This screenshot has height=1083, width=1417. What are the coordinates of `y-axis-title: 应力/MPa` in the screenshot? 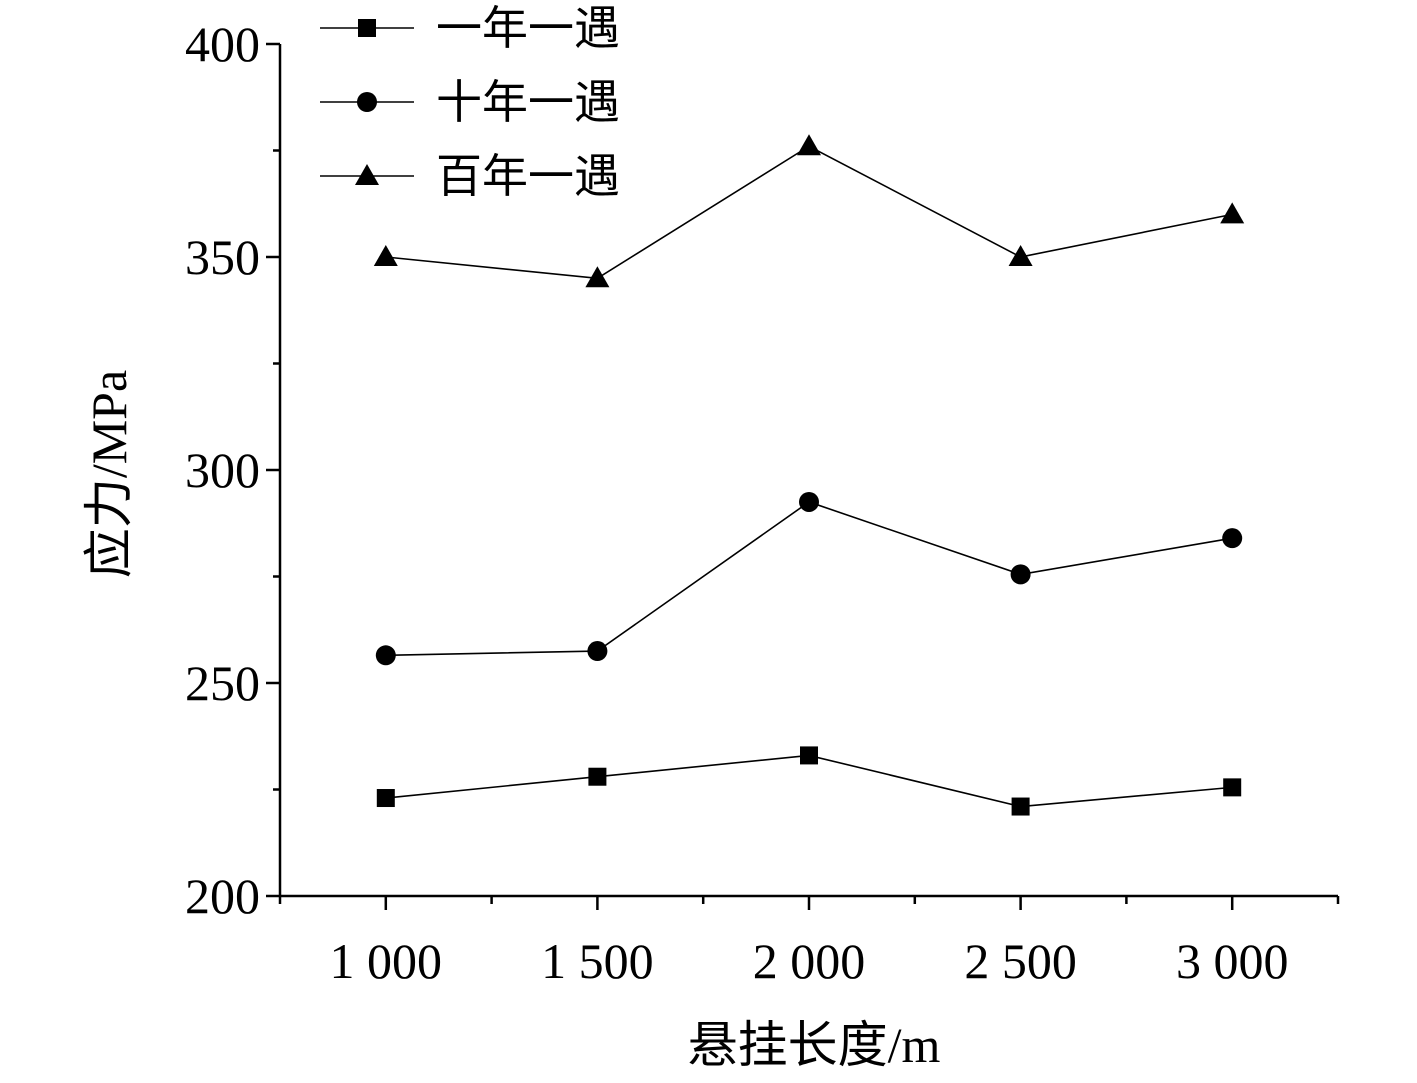 It's located at (109, 474).